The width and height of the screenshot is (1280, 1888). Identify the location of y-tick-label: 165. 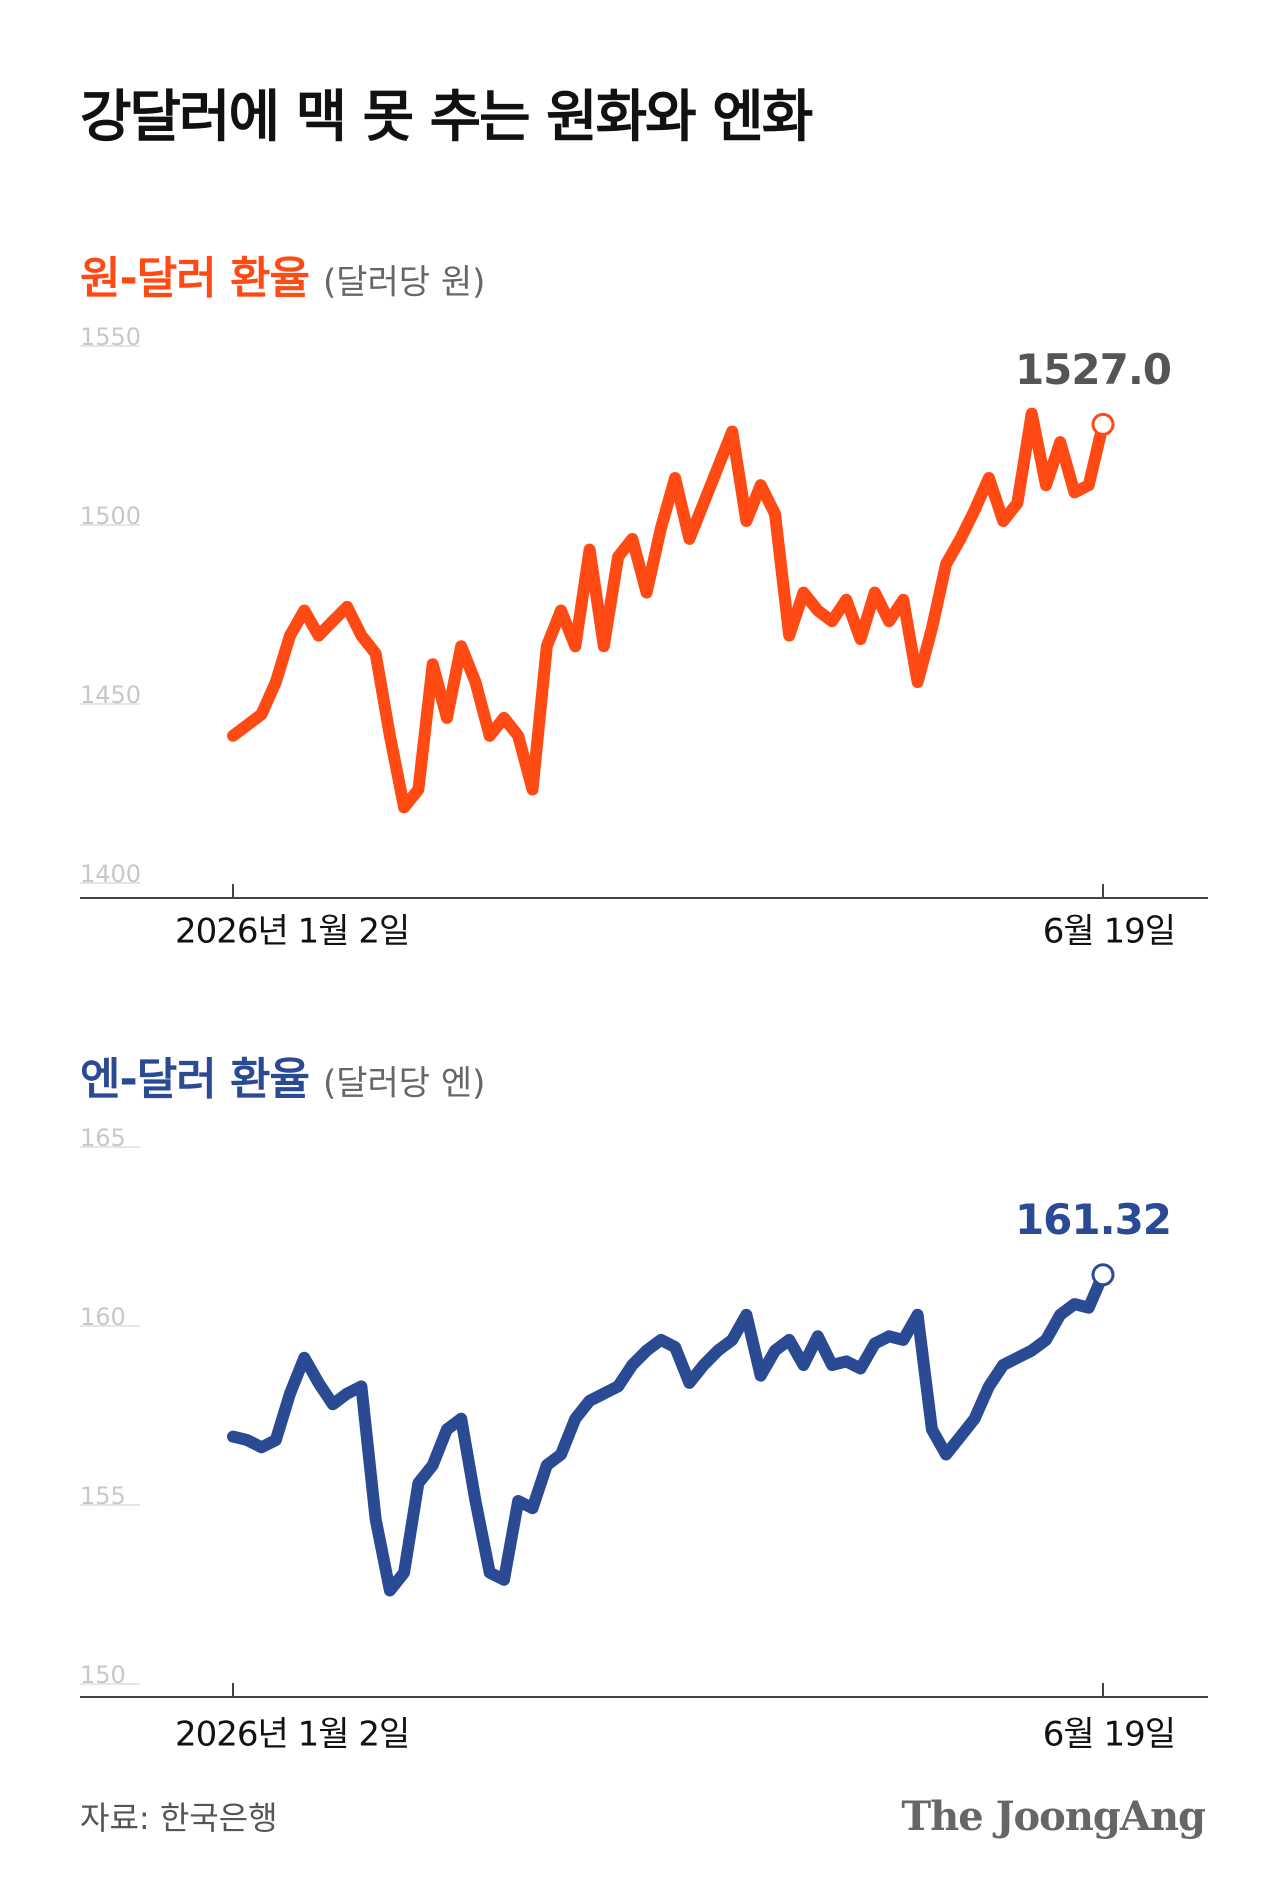
(103, 1138).